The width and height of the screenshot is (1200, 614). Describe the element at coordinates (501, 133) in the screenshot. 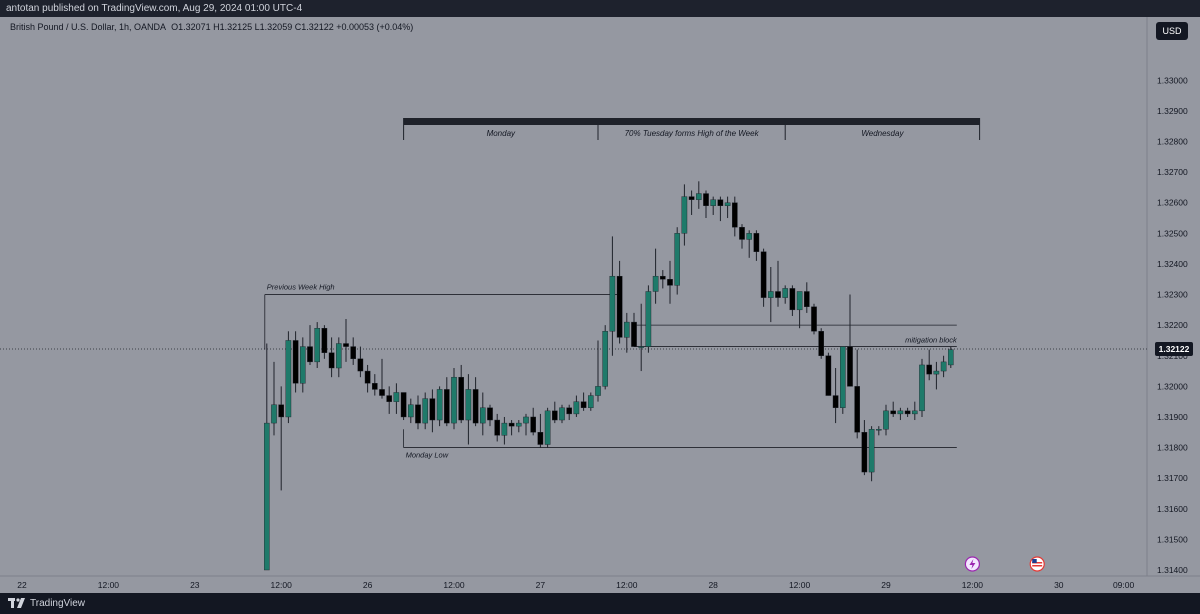

I see `session-band-label: Monday` at that location.